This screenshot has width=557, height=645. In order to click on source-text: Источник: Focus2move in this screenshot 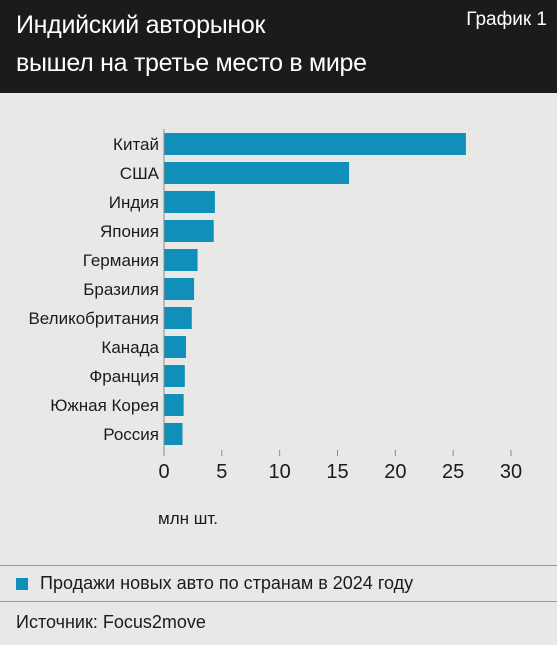, I will do `click(111, 622)`.